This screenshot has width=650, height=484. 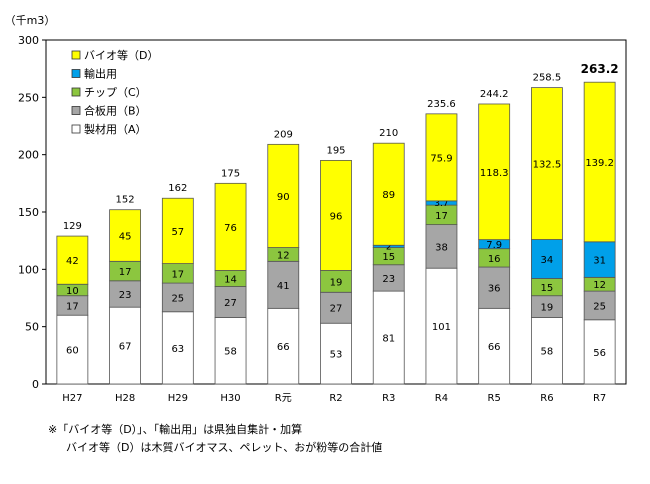 What do you see at coordinates (547, 288) in the screenshot?
I see `data-label: 15` at bounding box center [547, 288].